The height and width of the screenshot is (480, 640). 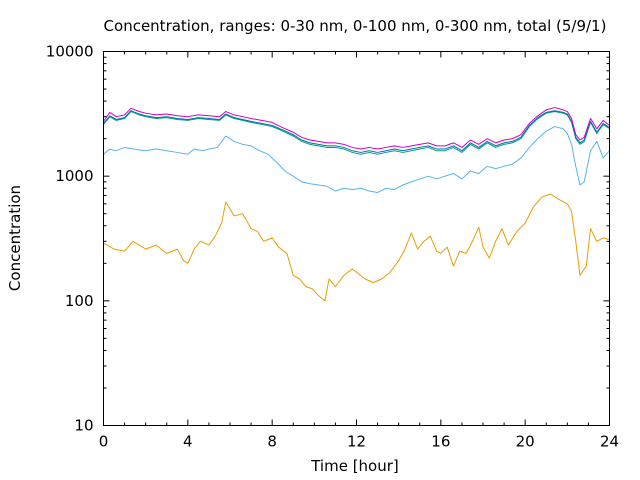 I want to click on y-tick-label: 10000, so click(x=70, y=52).